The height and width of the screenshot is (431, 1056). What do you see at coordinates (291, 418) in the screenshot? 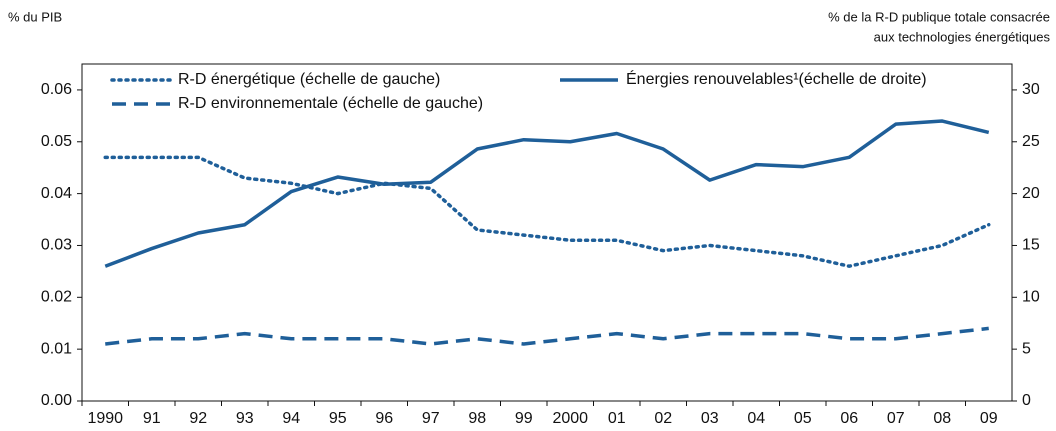
I see `x-tick-label: 94` at bounding box center [291, 418].